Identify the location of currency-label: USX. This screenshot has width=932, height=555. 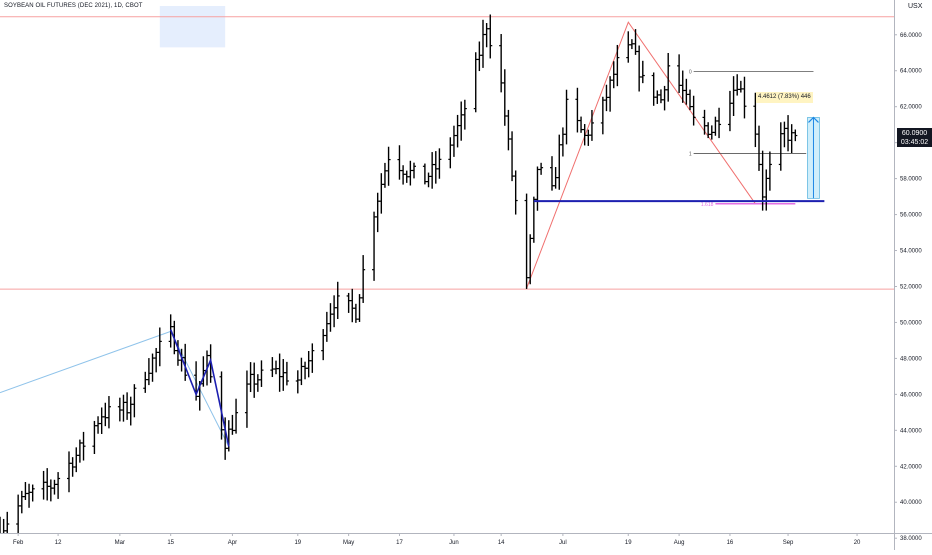
(915, 6).